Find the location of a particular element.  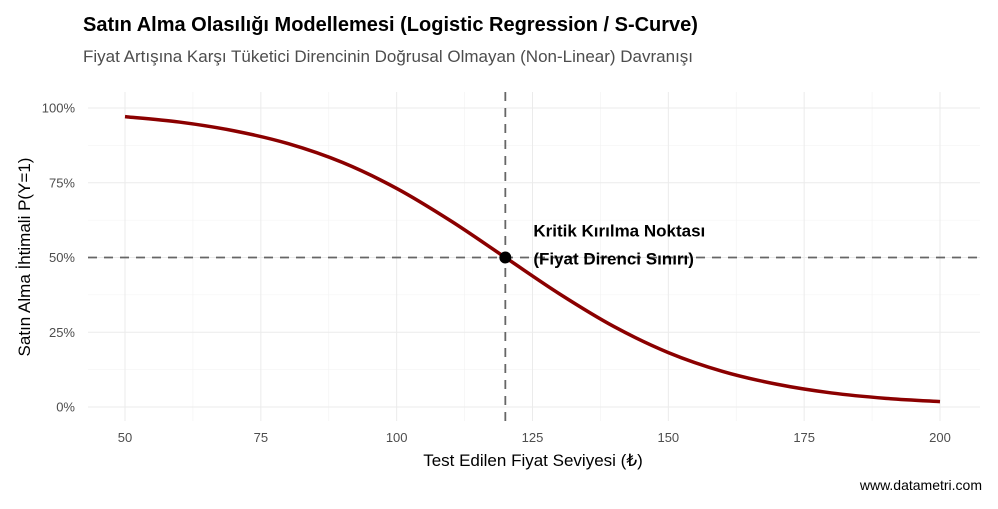

caption: www.datametri.com is located at coordinates (920, 485).